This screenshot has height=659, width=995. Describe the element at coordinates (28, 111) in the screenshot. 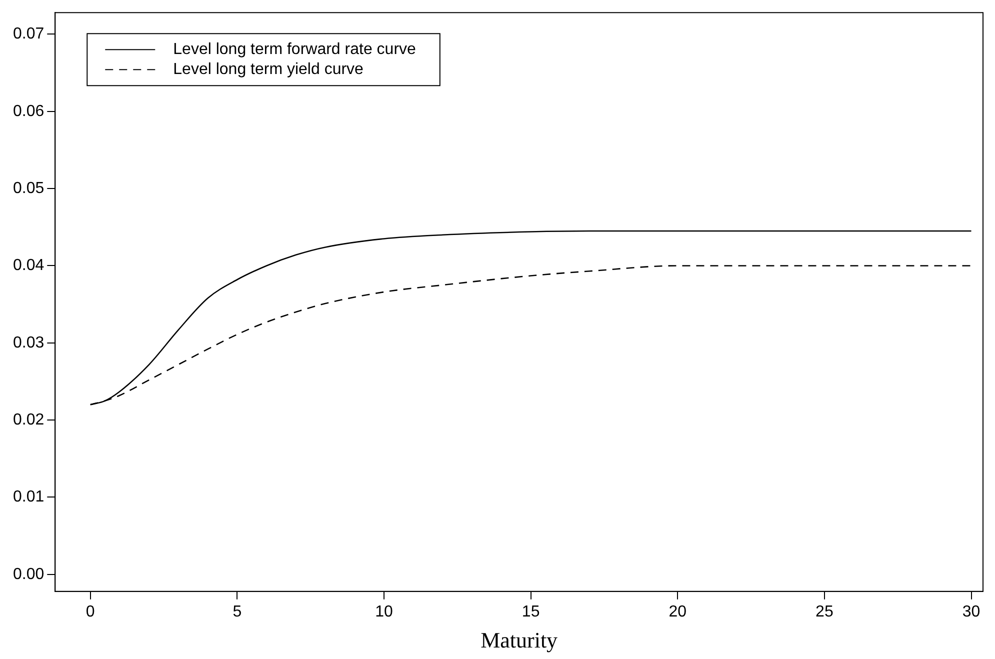

I see `y-tick-label: 0.06` at that location.